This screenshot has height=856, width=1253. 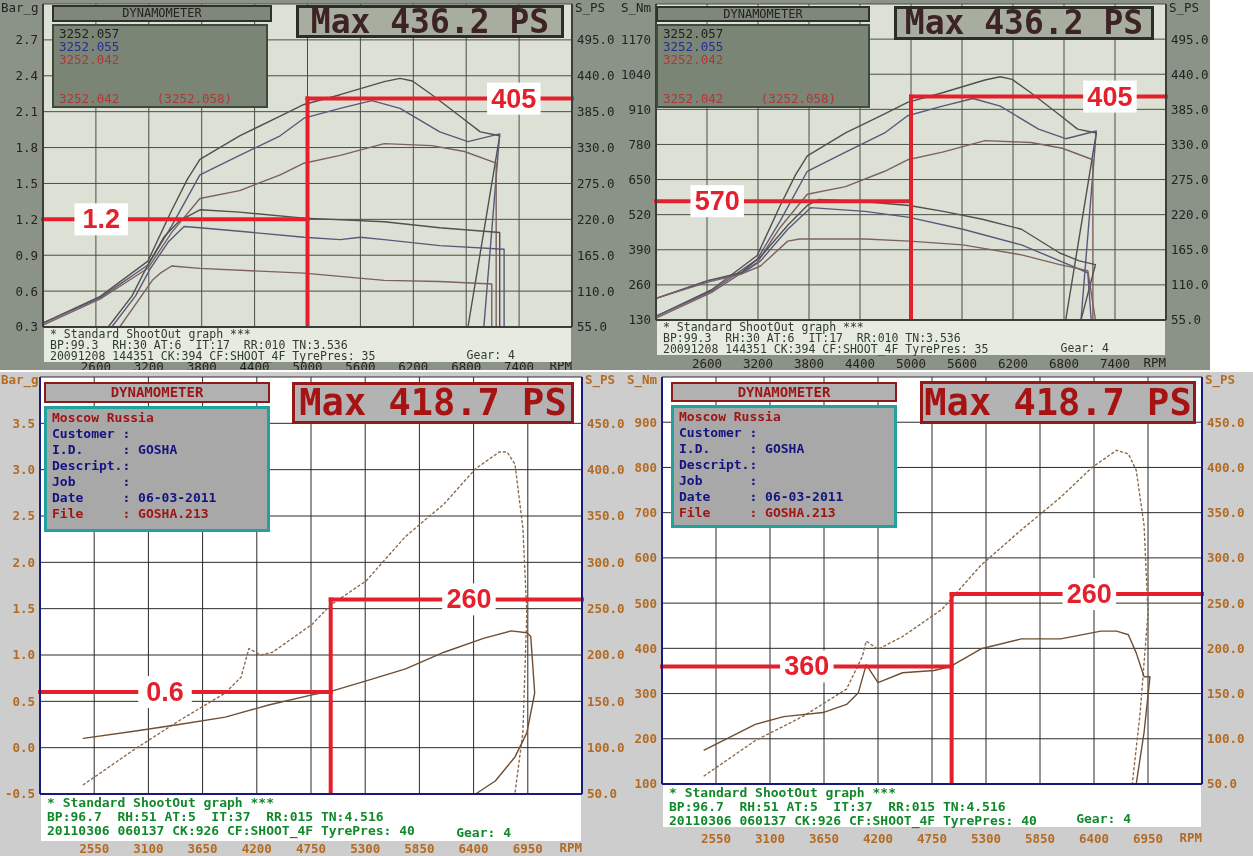 I want to click on x-tick-label: 2550, so click(x=94, y=848).